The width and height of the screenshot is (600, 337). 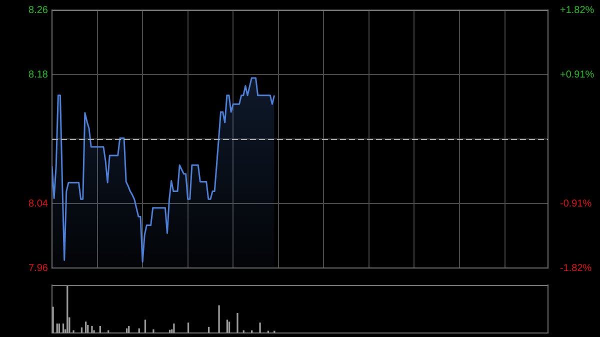 I want to click on y-tick-label: 8.04, so click(x=38, y=204).